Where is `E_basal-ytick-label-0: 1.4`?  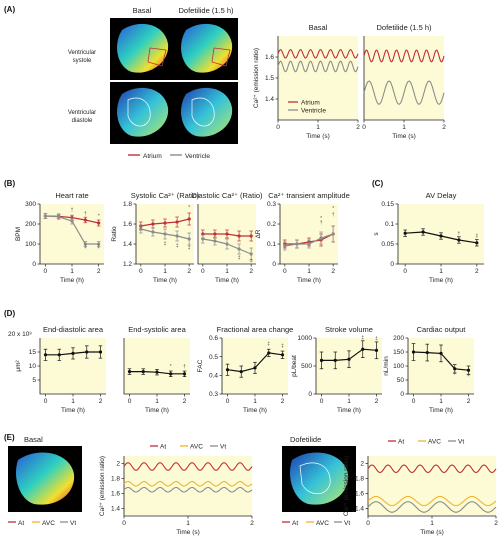 E_basal-ytick-label-0: 1.4 is located at coordinates (115, 509).